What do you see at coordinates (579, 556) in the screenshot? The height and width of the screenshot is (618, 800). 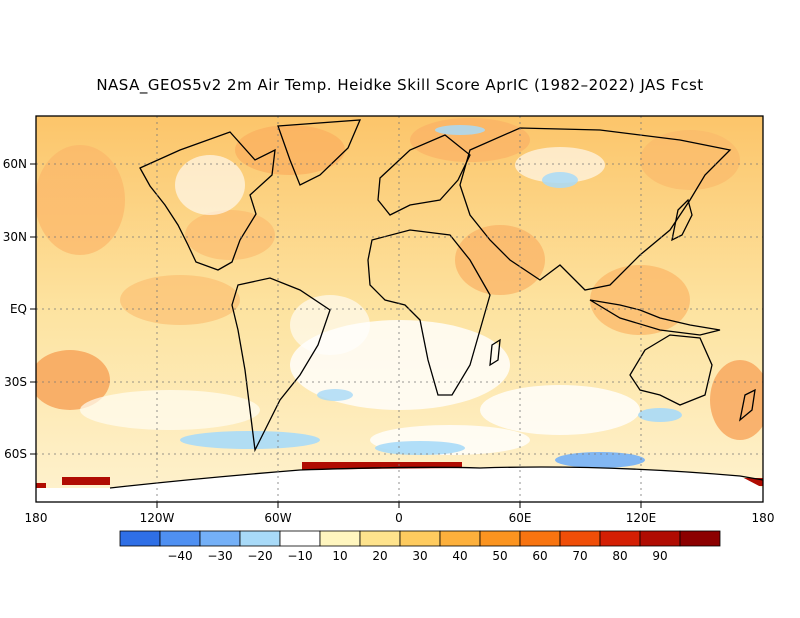 I see `colorbar-label: 70` at bounding box center [579, 556].